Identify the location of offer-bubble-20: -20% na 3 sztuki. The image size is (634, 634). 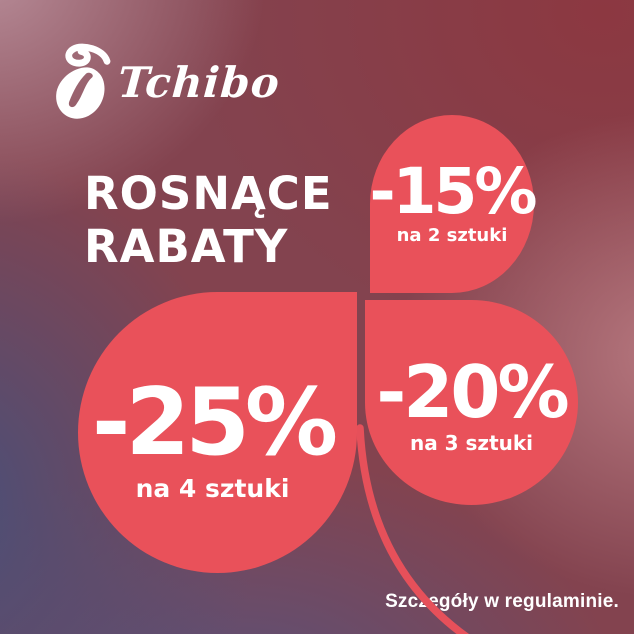
(471, 402).